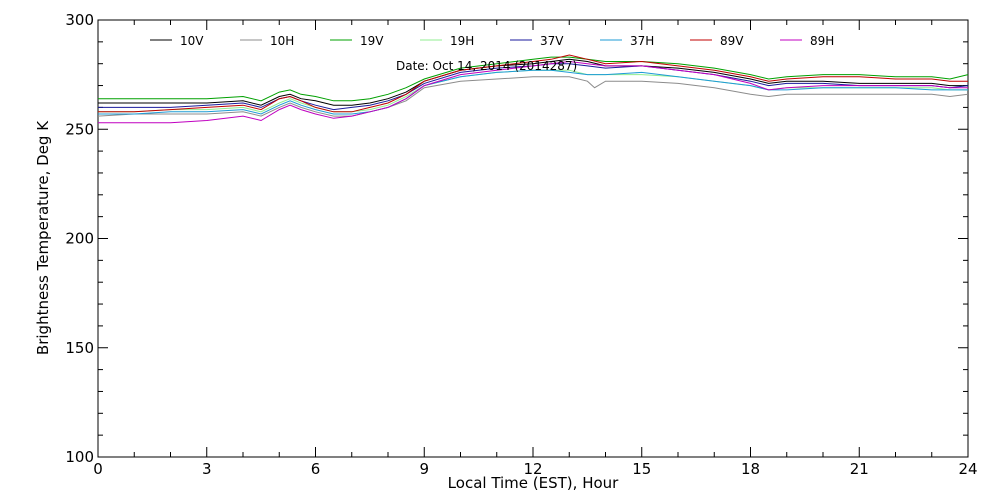 Image resolution: width=1000 pixels, height=500 pixels. Describe the element at coordinates (642, 41) in the screenshot. I see `legend-label-37h: 37H` at that location.